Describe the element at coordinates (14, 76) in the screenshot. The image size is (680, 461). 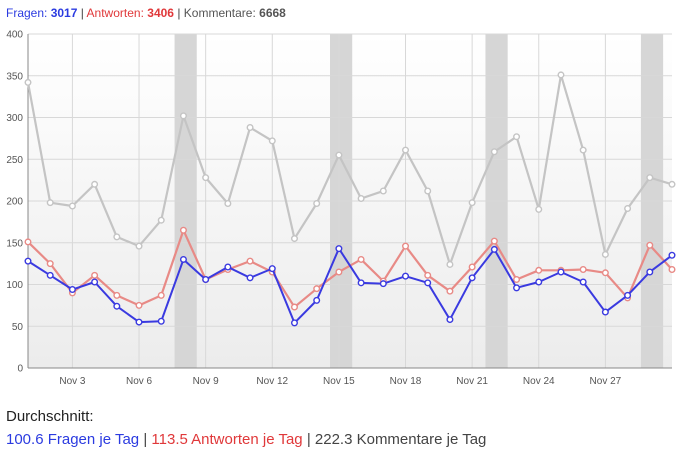
I see `y-tick-label: 350` at that location.